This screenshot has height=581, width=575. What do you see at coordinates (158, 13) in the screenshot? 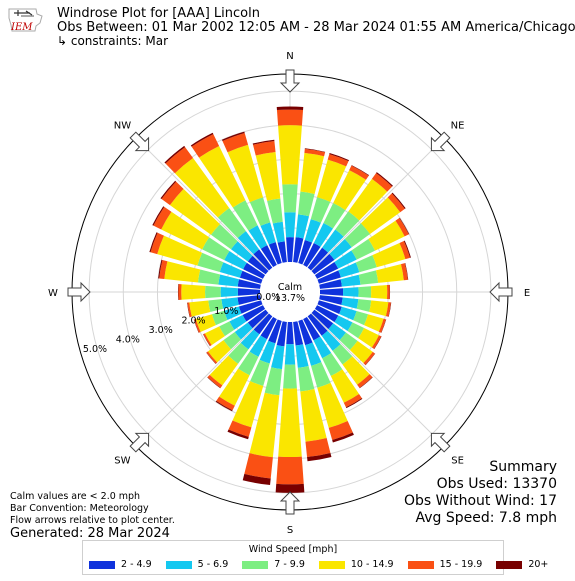
I see `chart-title: Windrose Plot for [AAA] Lincoln` at bounding box center [158, 13].